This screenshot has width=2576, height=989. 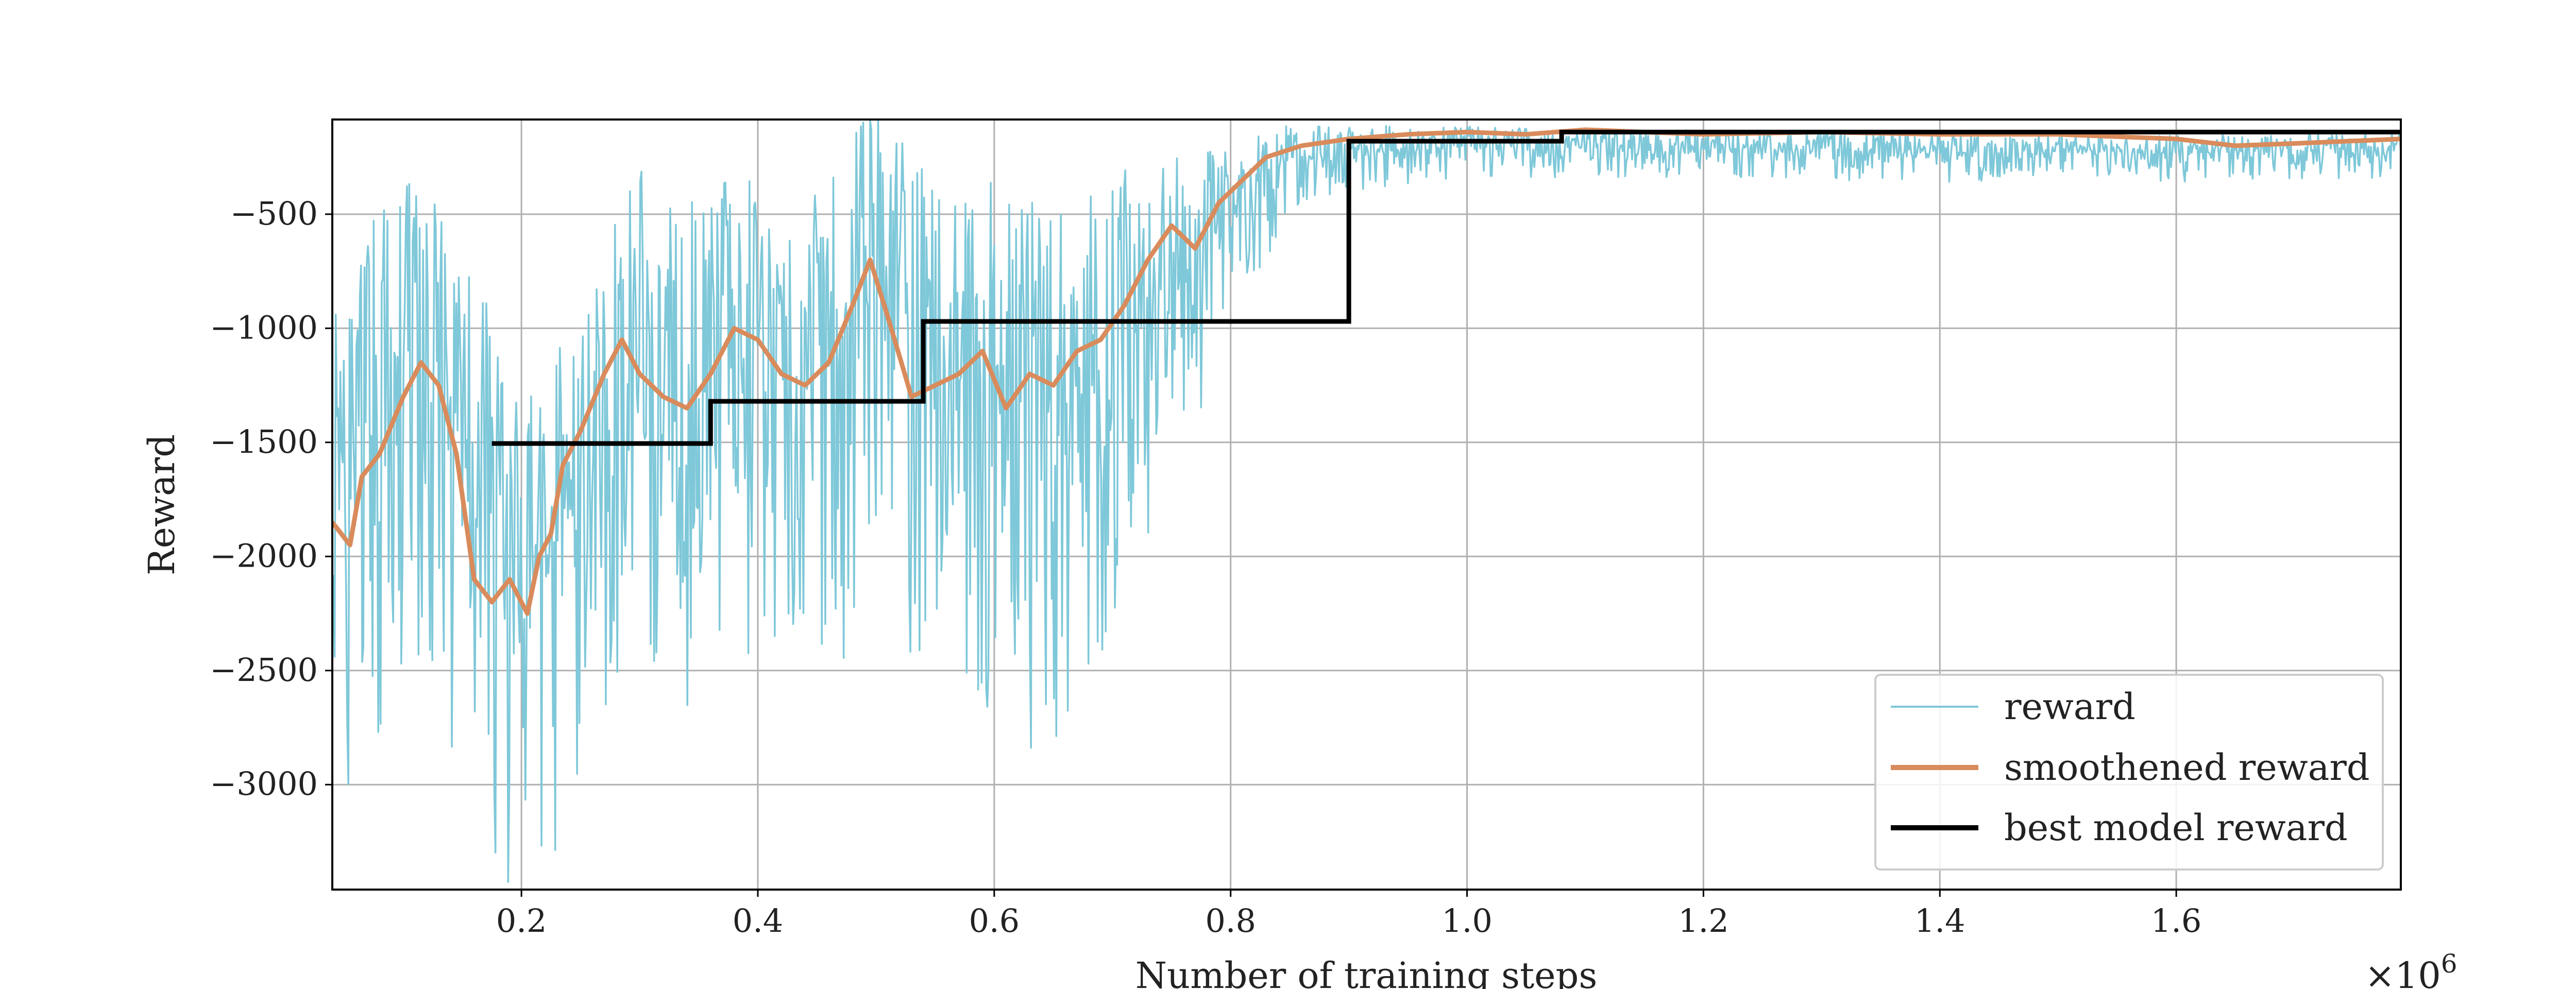 I want to click on x-tick-label: 1.6, so click(x=2176, y=921).